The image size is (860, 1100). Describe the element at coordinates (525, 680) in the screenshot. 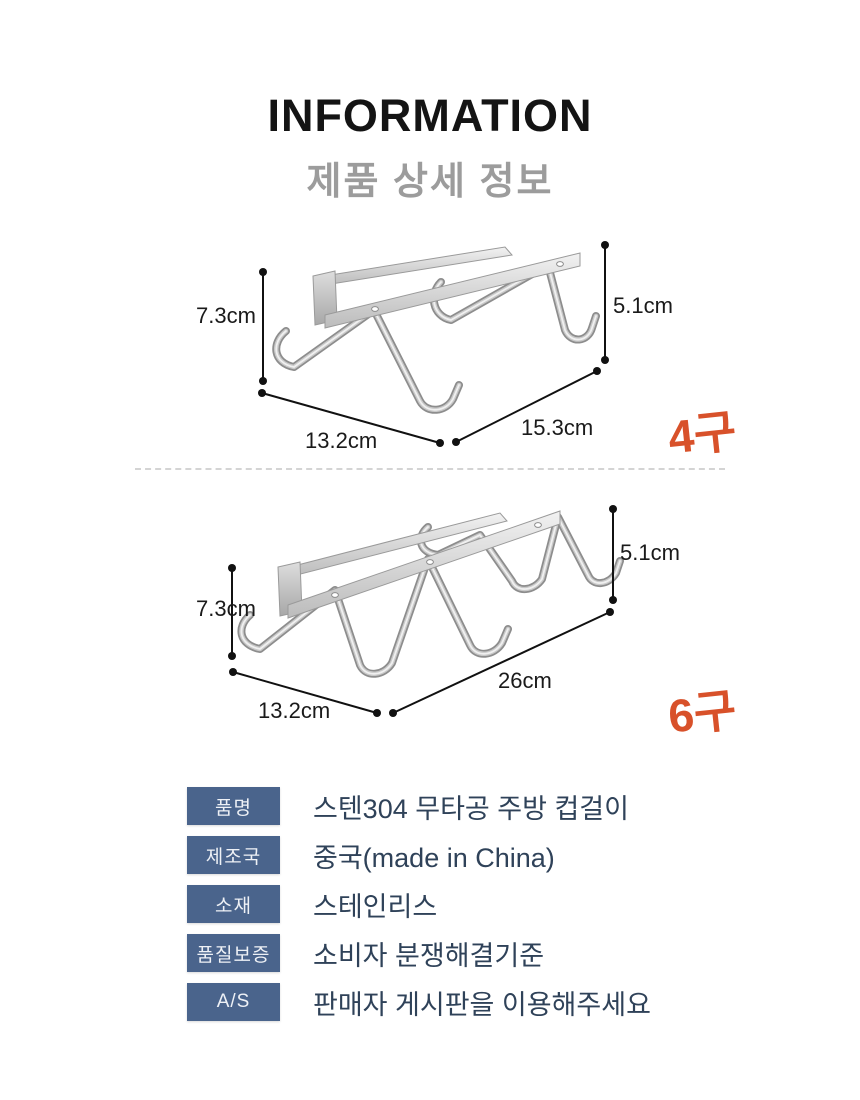

I see `dim-width: 26cm` at that location.